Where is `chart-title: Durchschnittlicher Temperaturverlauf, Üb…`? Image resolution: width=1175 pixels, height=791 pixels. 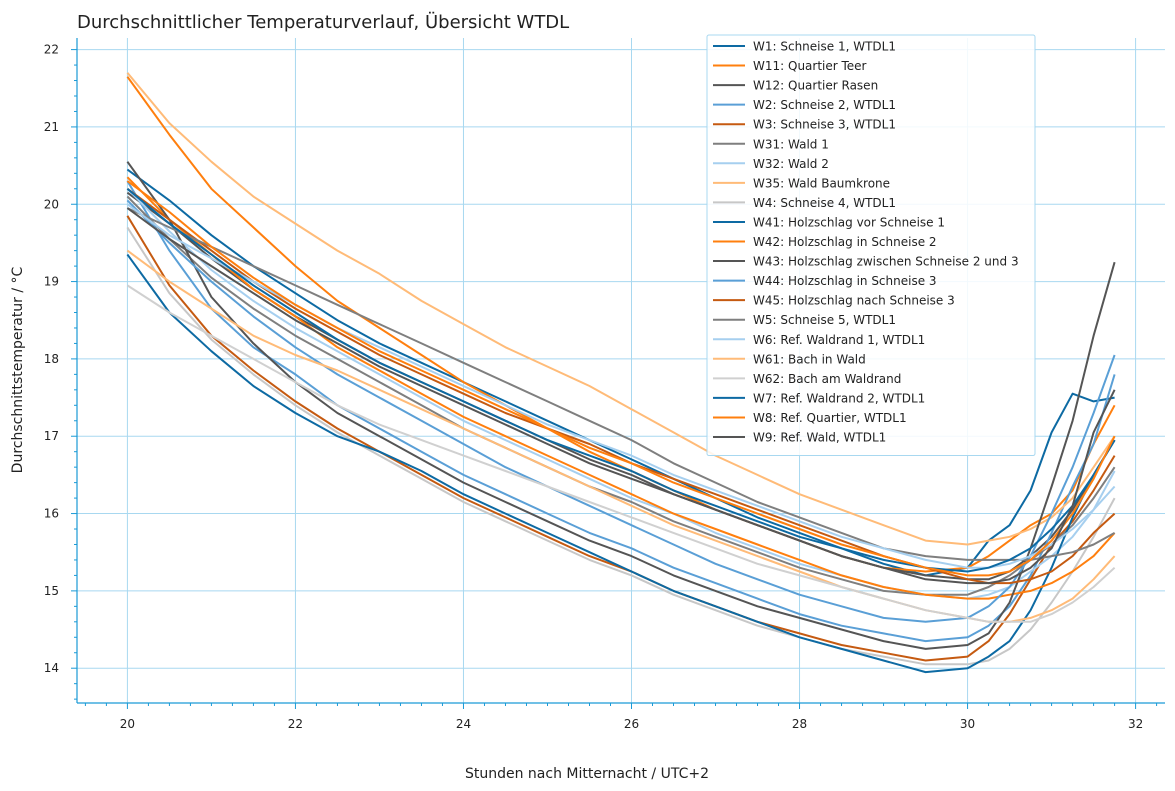 chart-title: Durchschnittlicher Temperaturverlauf, Üb… is located at coordinates (323, 22).